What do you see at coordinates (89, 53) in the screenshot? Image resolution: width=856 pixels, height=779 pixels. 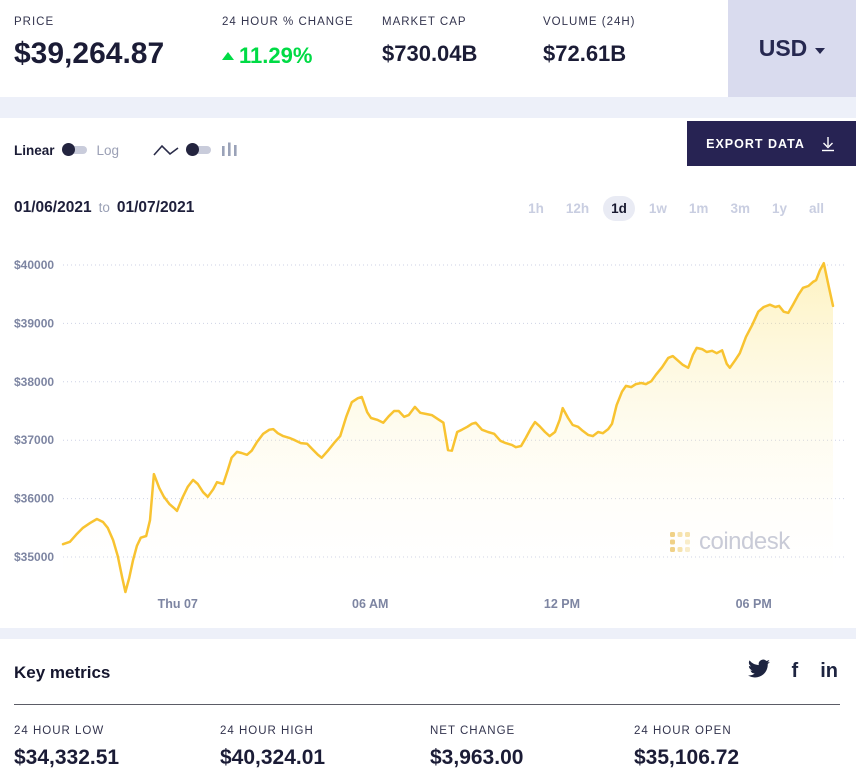 I see `price-value: $39,264.87` at bounding box center [89, 53].